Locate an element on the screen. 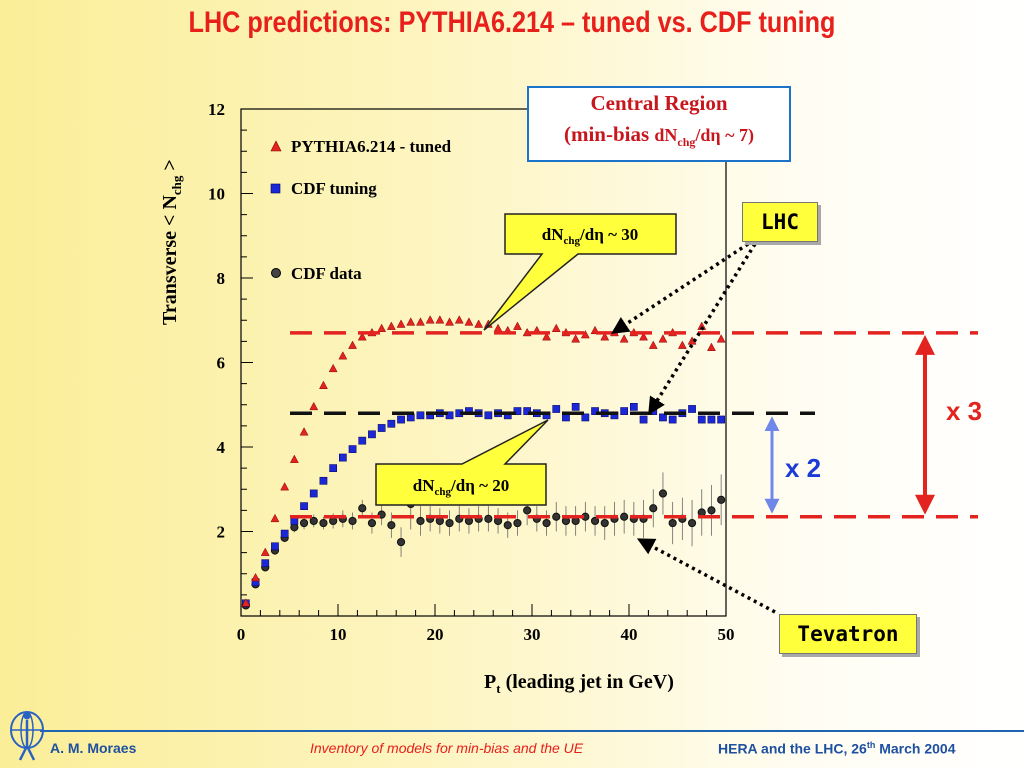 The width and height of the screenshot is (1024, 768). legend-circle-icon is located at coordinates (276, 273).